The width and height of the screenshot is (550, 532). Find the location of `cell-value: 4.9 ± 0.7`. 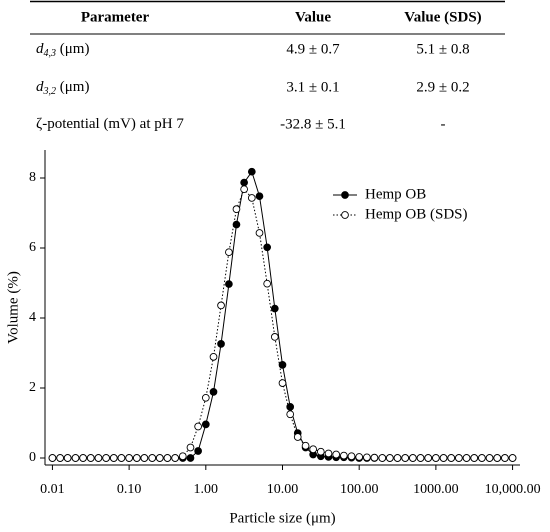

cell-value: 4.9 ± 0.7 is located at coordinates (313, 49).